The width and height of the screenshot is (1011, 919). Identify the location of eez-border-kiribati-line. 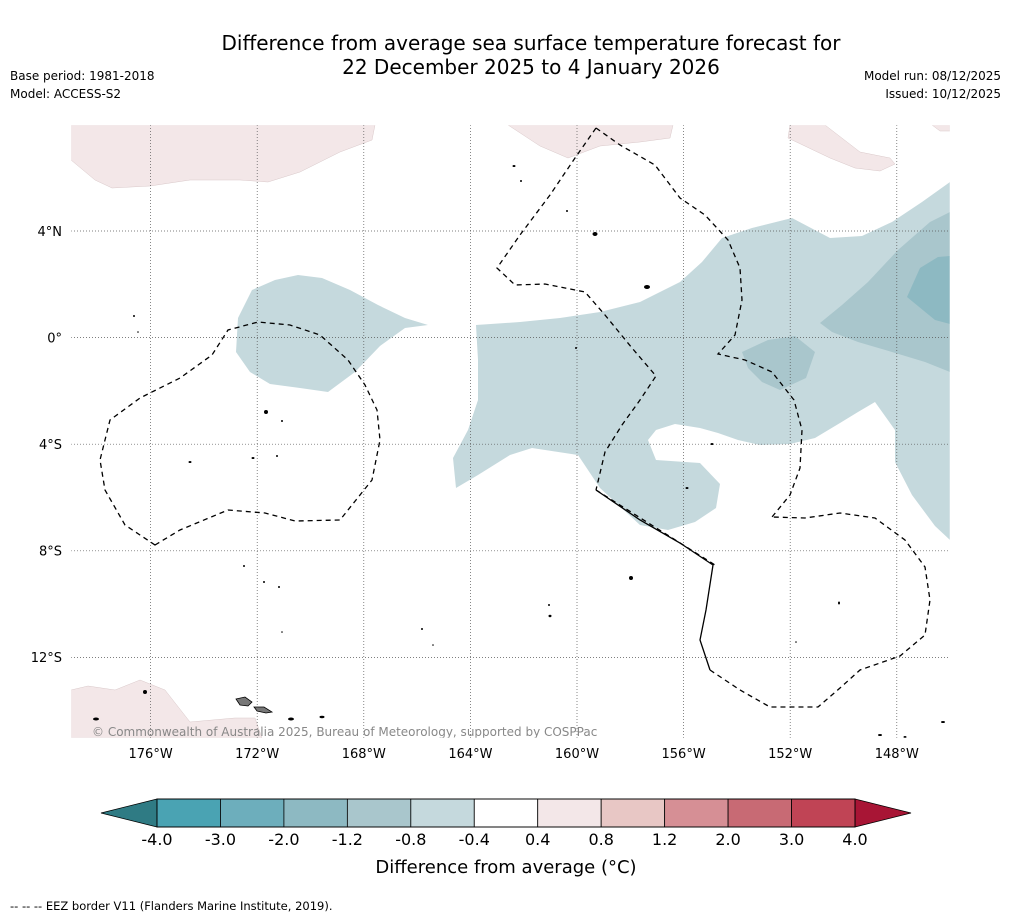
(699, 322).